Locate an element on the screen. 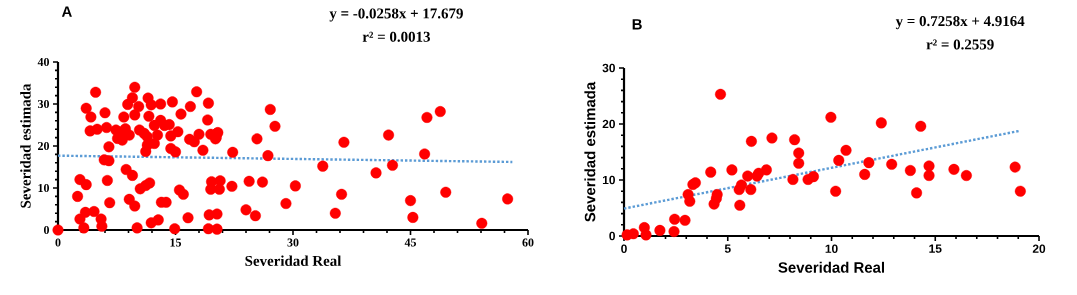 This screenshot has width=1077, height=295. y-tick-label: 0 is located at coordinates (46, 230).